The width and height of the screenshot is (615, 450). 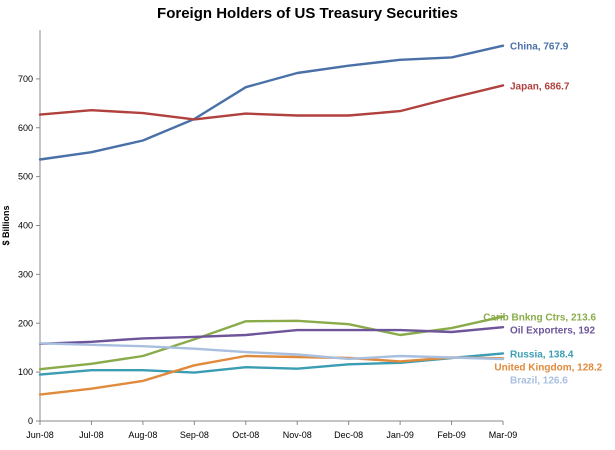 I want to click on series-line-oil-exporters, so click(x=271, y=335).